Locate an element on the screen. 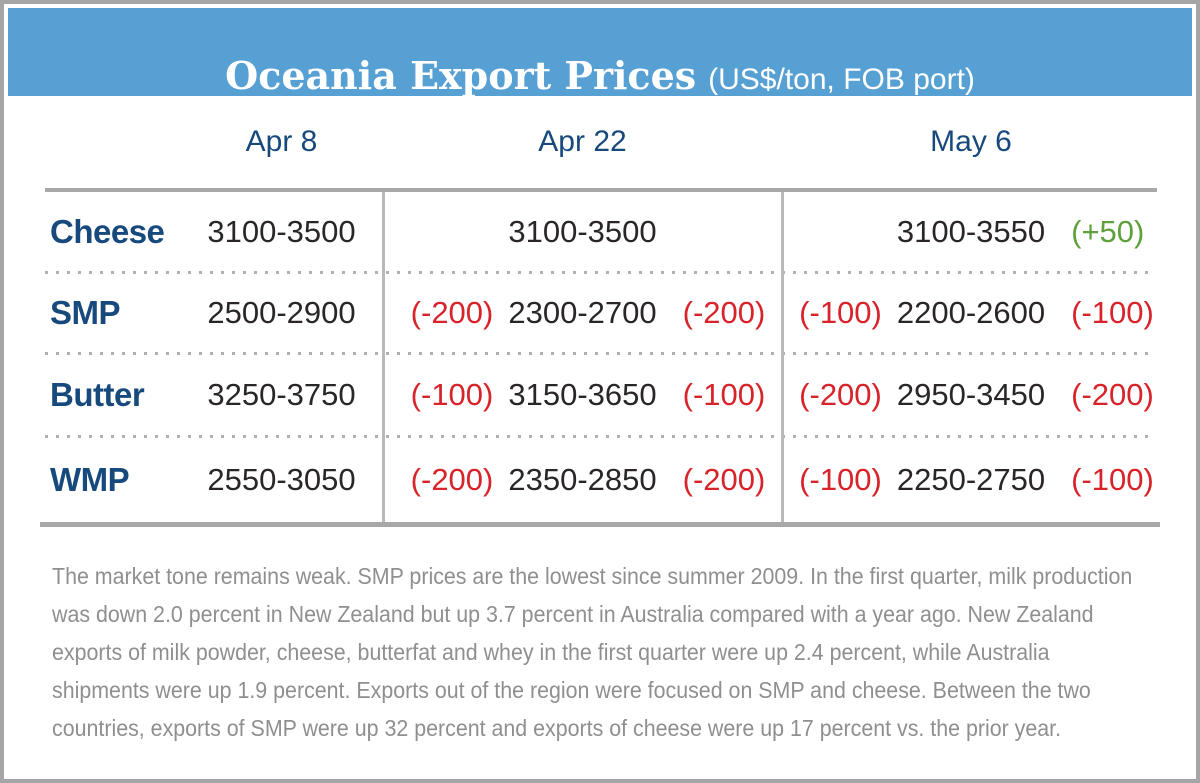 Image resolution: width=1200 pixels, height=783 pixels. bottom-rule is located at coordinates (600, 524).